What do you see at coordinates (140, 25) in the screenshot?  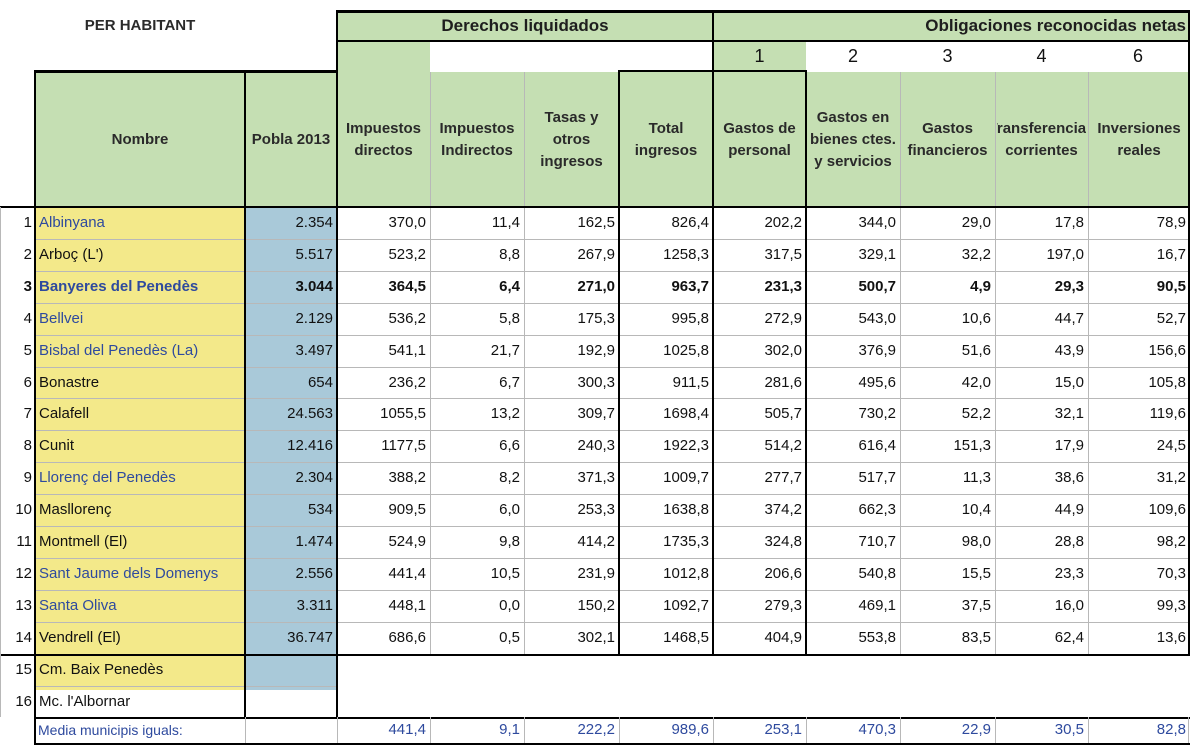 I see `page-title: PER HABITANT` at bounding box center [140, 25].